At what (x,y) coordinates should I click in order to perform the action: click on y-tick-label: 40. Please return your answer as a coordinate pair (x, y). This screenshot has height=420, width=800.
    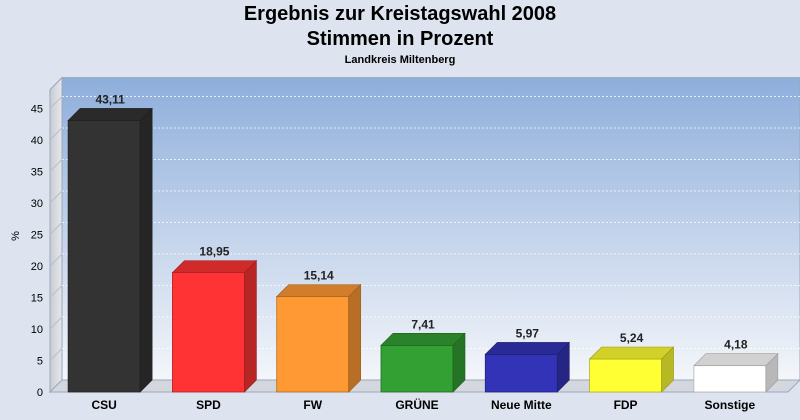
    Looking at the image, I should click on (37, 141).